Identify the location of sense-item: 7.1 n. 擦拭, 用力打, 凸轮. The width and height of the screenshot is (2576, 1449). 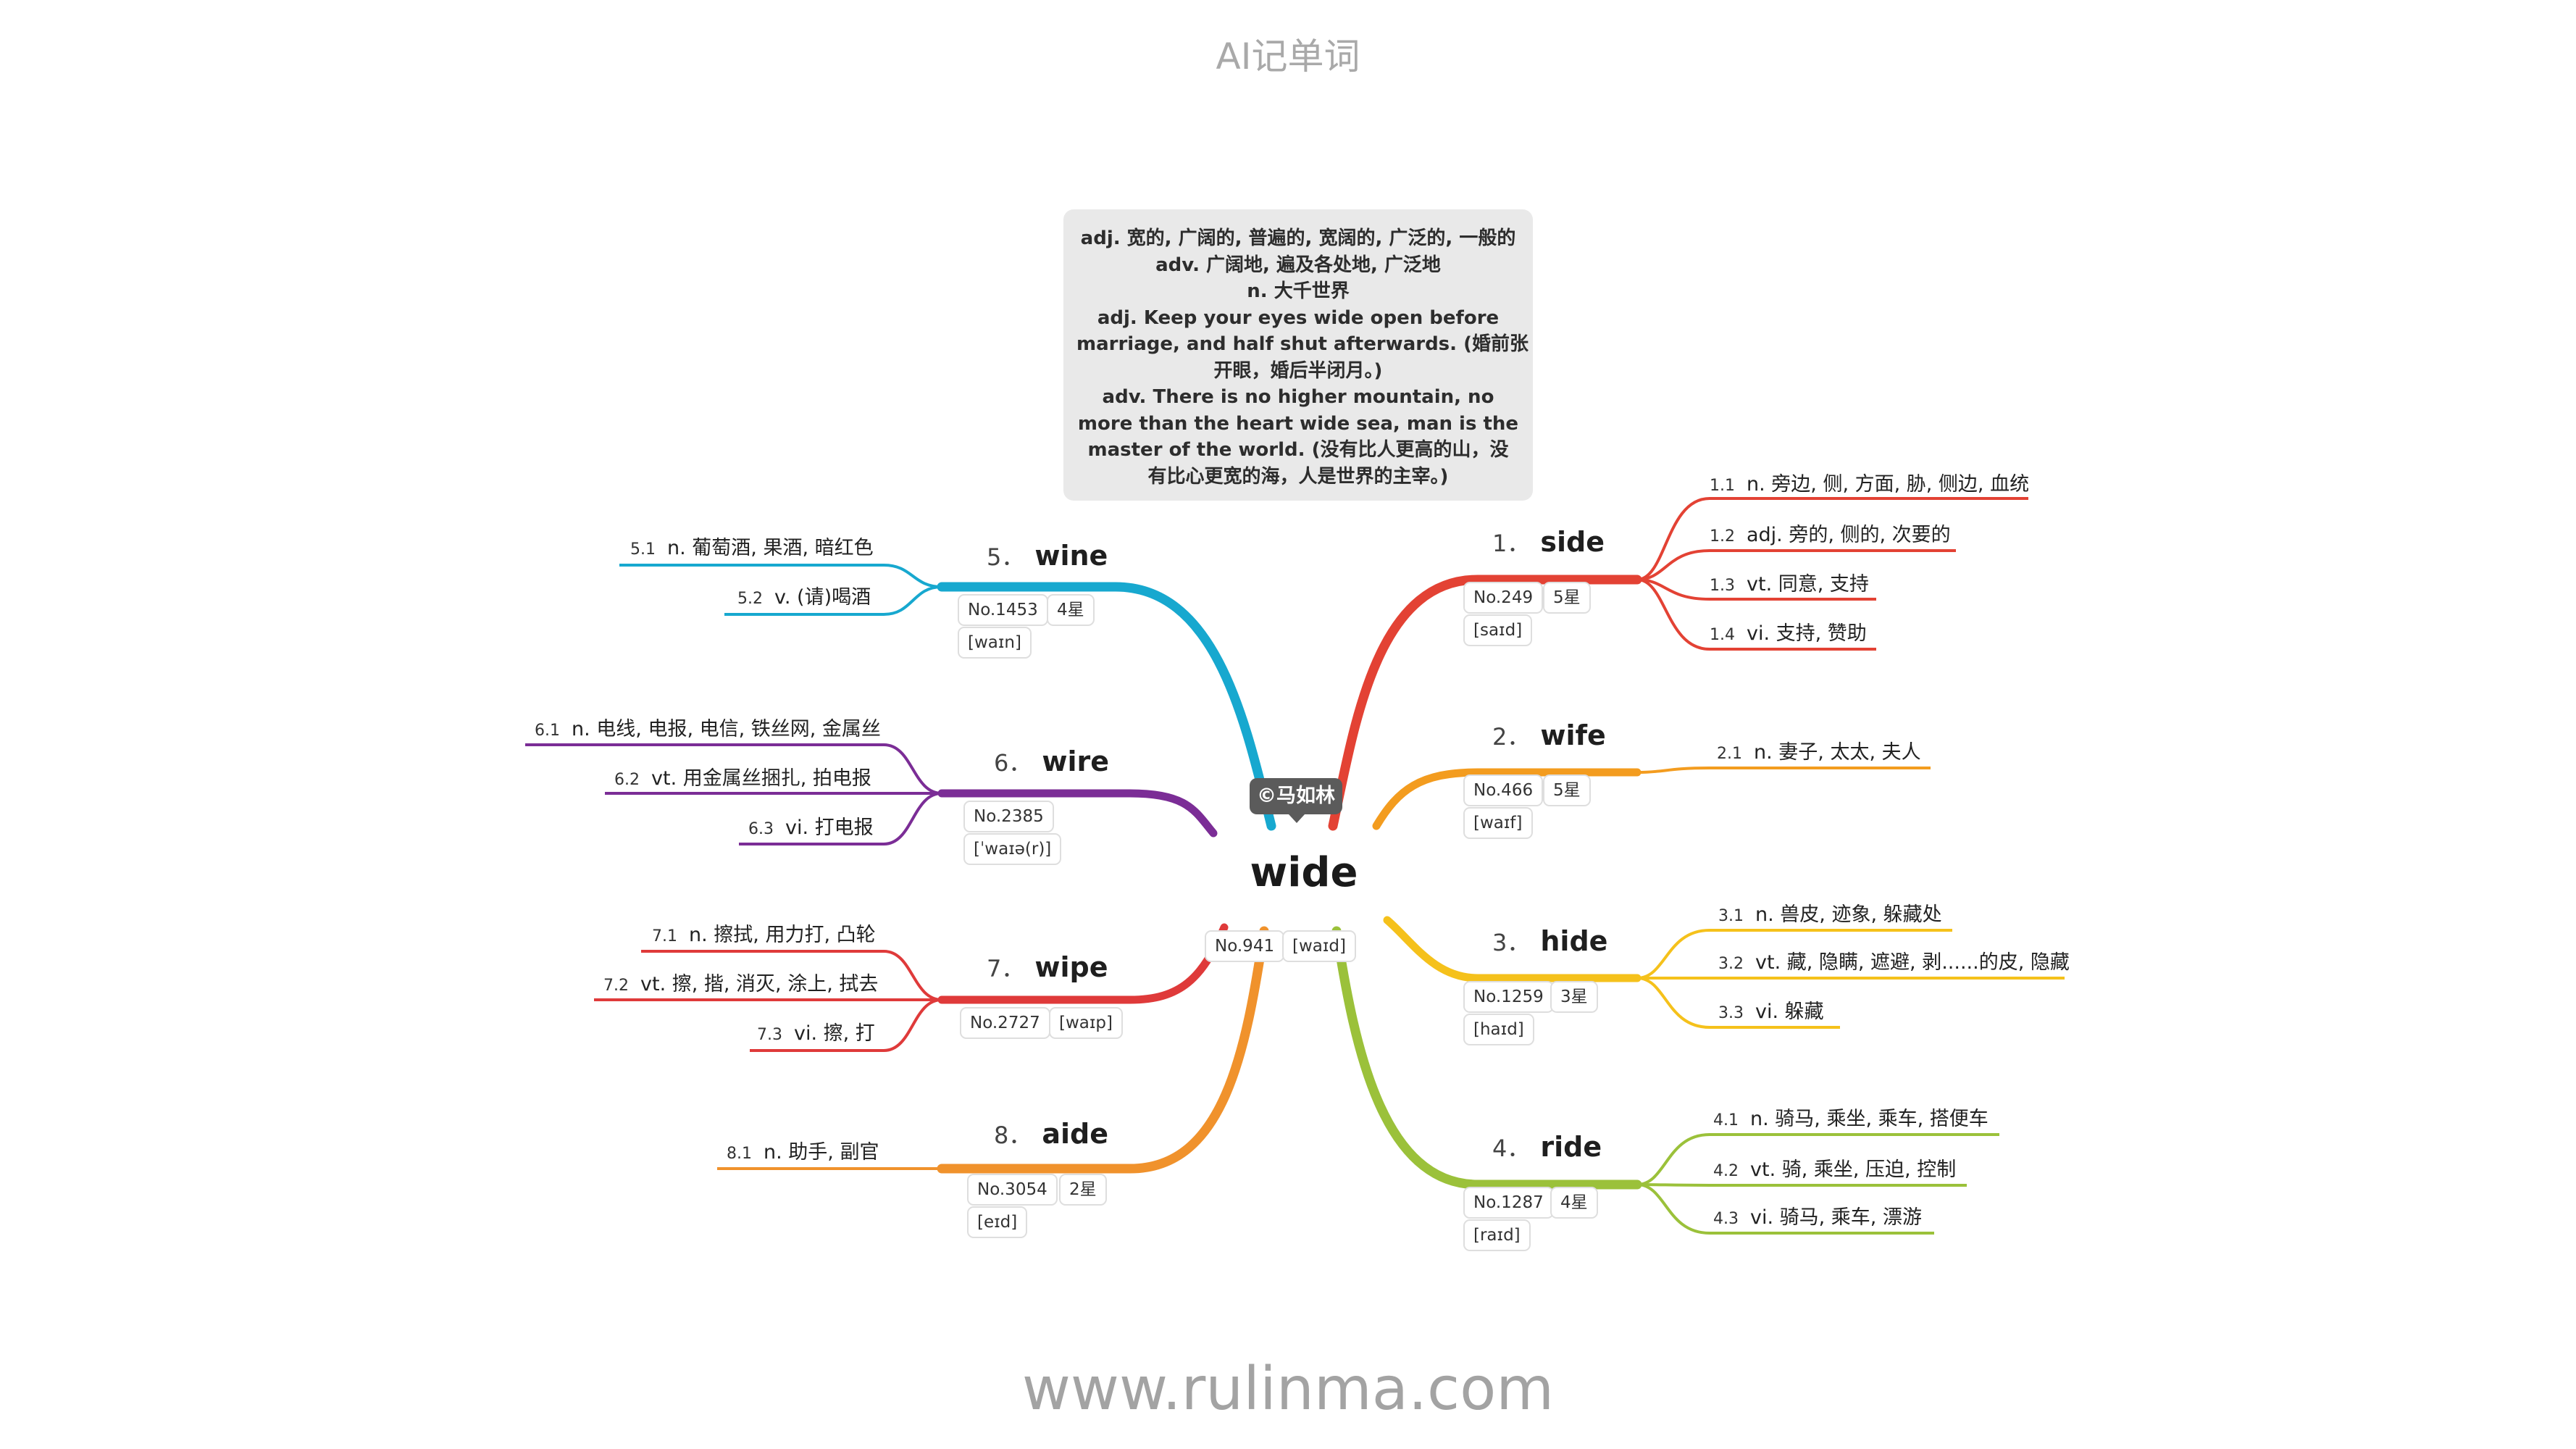
(764, 935).